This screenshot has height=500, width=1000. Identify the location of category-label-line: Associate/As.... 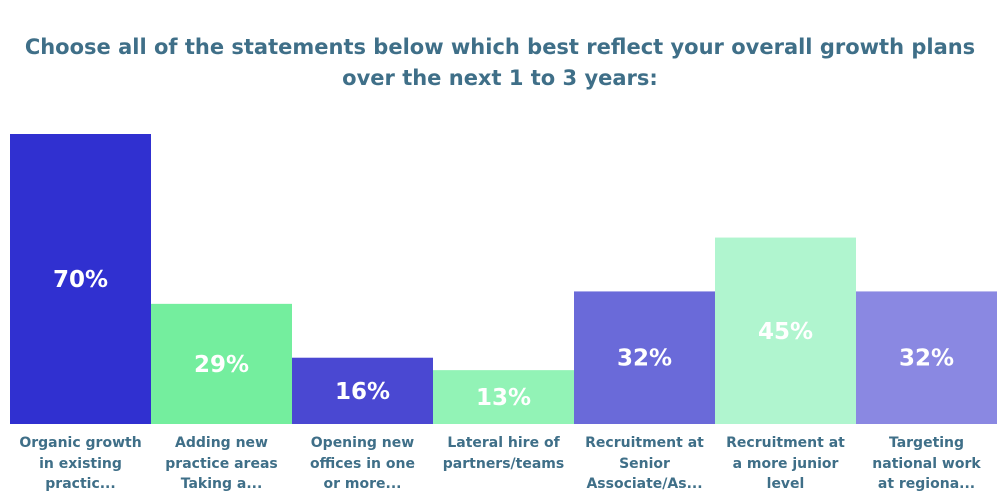
(644, 484).